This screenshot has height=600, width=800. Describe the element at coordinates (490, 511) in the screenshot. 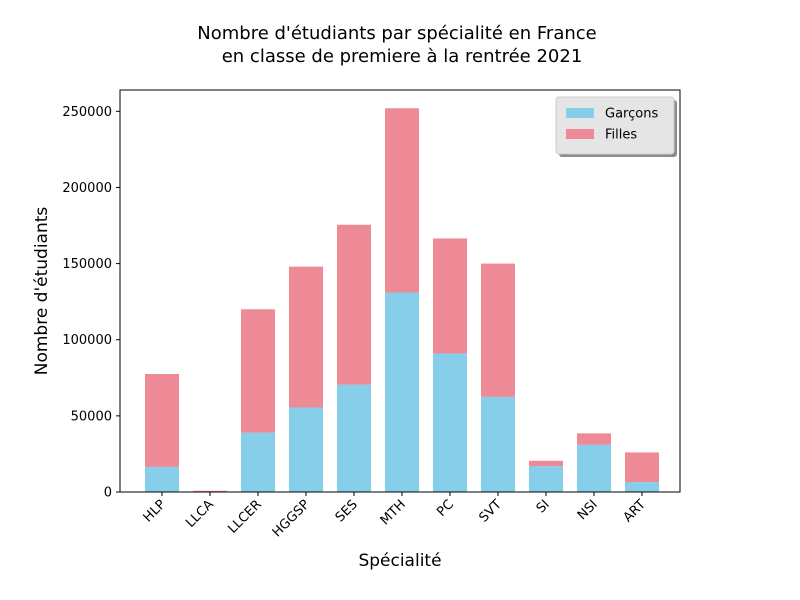

I see `x-tick-label-svt: SVT` at that location.